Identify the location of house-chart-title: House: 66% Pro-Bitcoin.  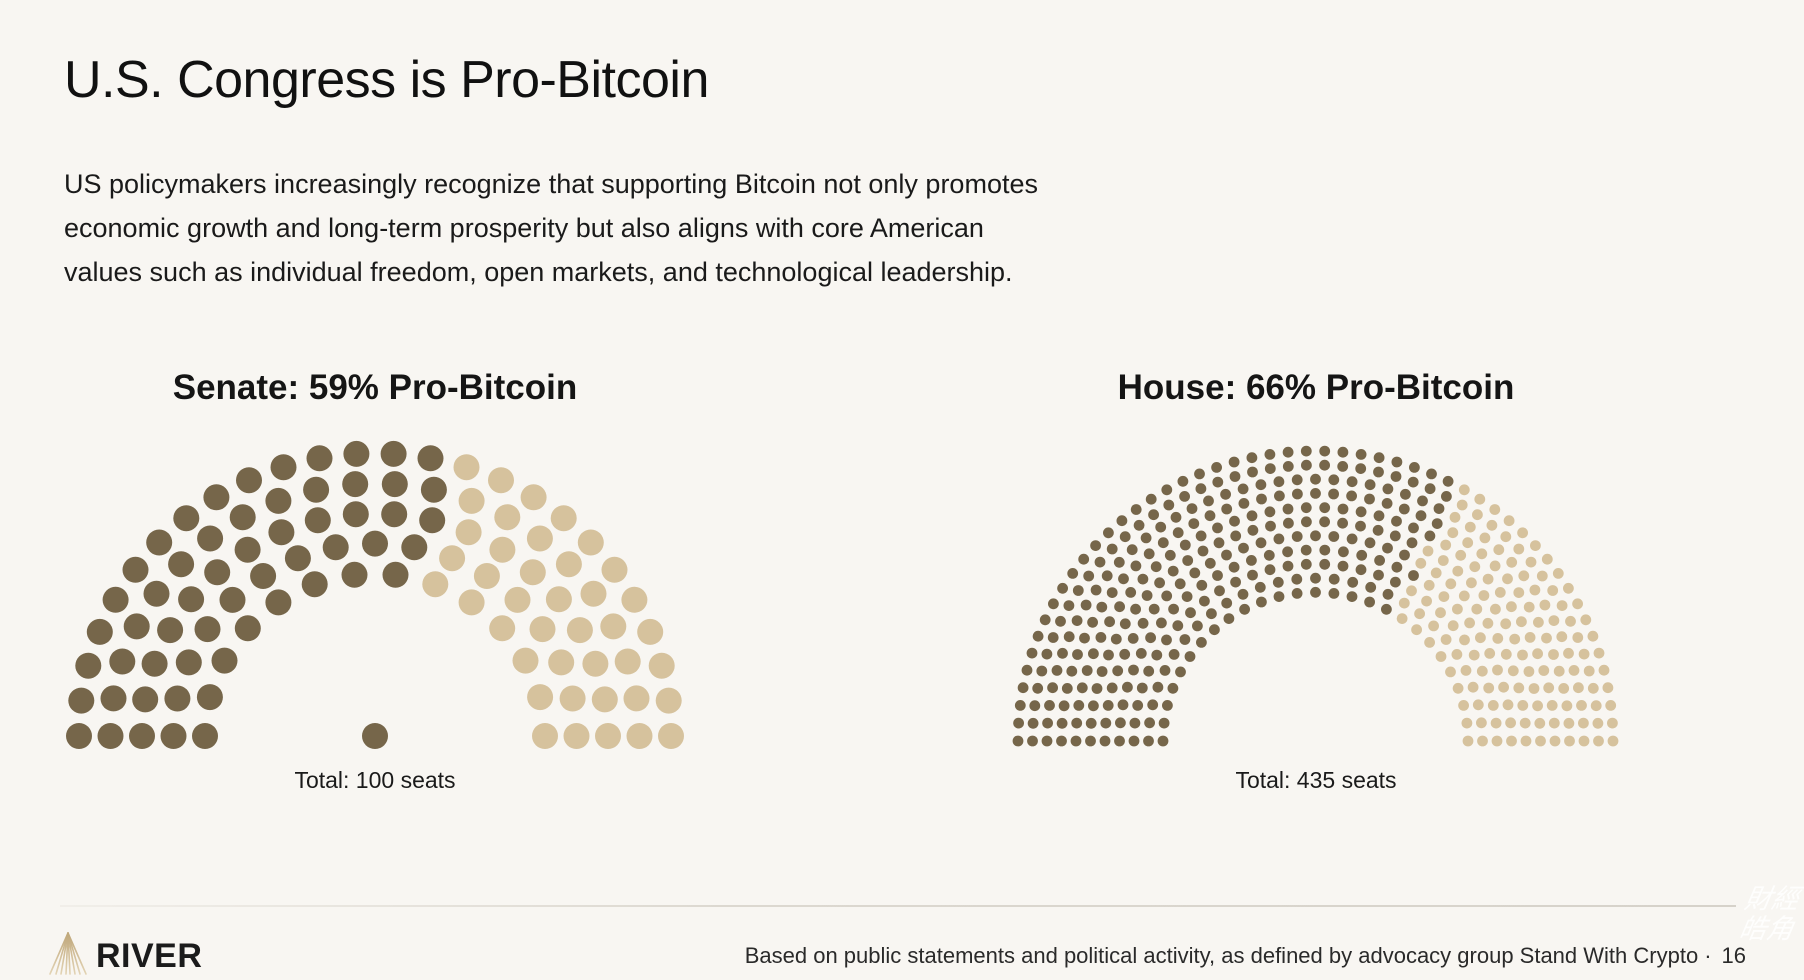
(1316, 387).